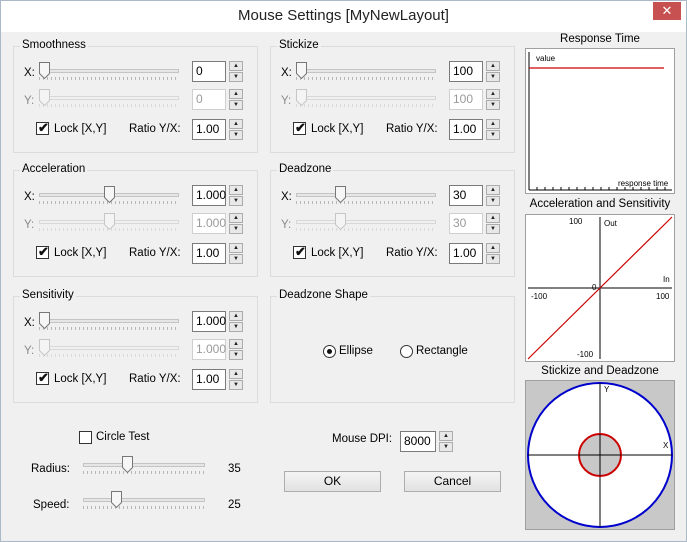 The height and width of the screenshot is (542, 687). I want to click on smoothness-y-field: 0, so click(209, 99).